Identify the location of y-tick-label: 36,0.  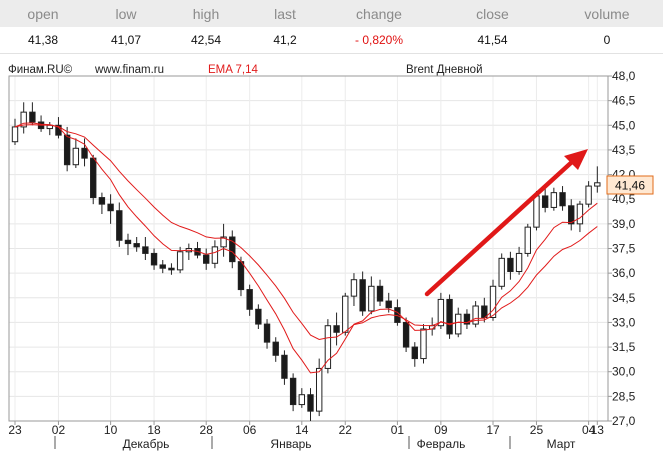
(624, 273).